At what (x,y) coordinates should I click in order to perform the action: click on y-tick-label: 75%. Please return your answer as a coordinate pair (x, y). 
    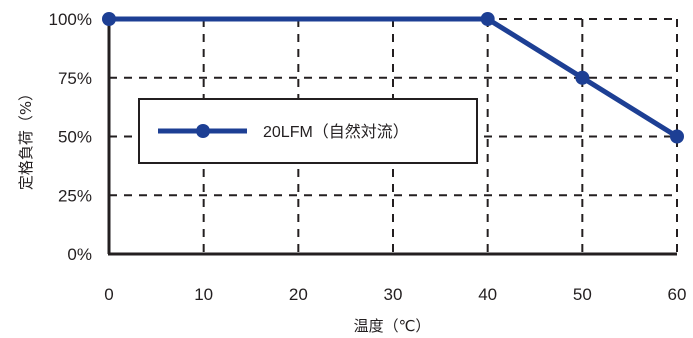
    Looking at the image, I should click on (75, 78).